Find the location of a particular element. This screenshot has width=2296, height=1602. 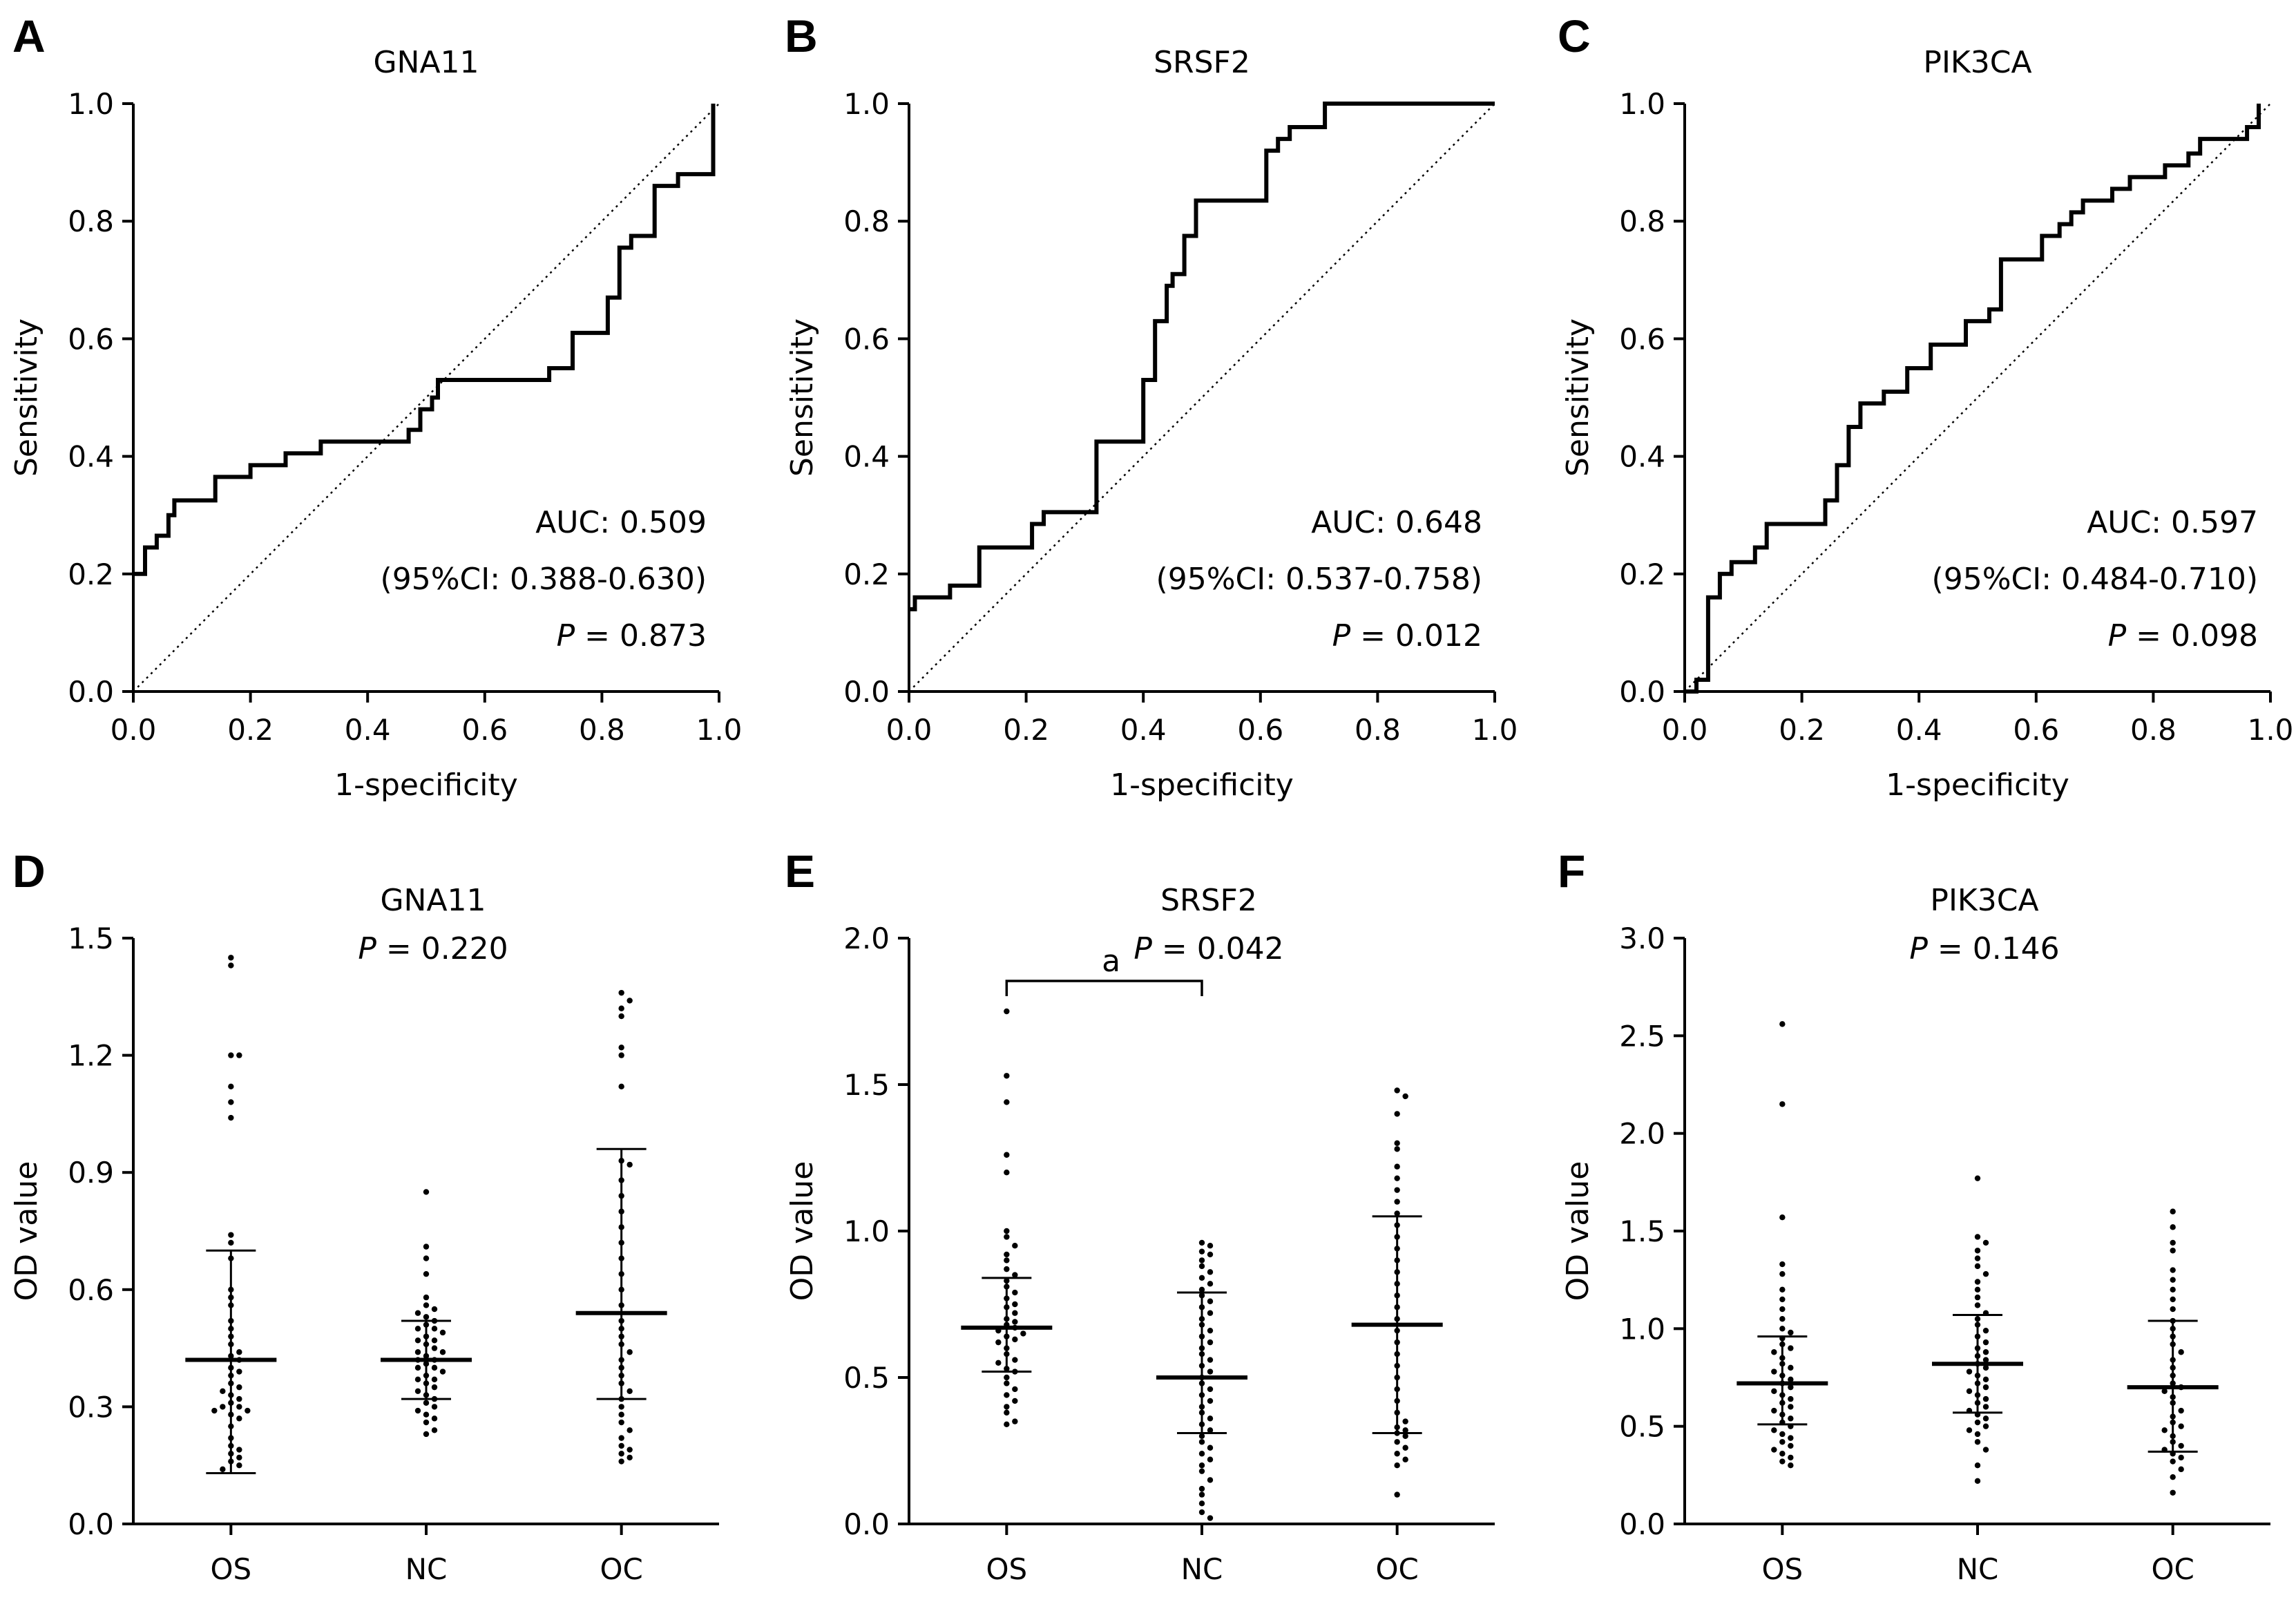

panel-letter: A is located at coordinates (29, 36).